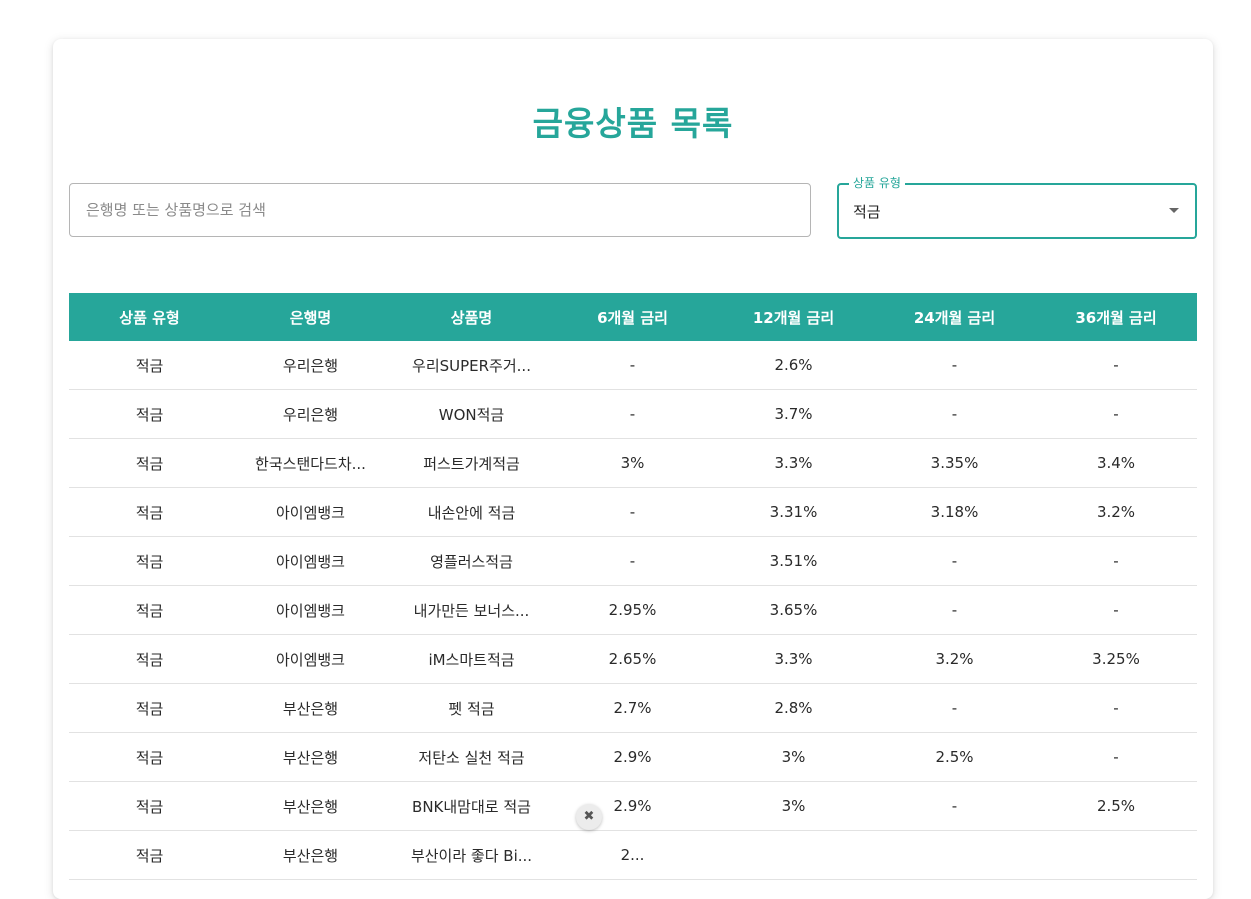 The image size is (1251, 899). What do you see at coordinates (1116, 659) in the screenshot?
I see `cell-rate-36m: 3.25%` at bounding box center [1116, 659].